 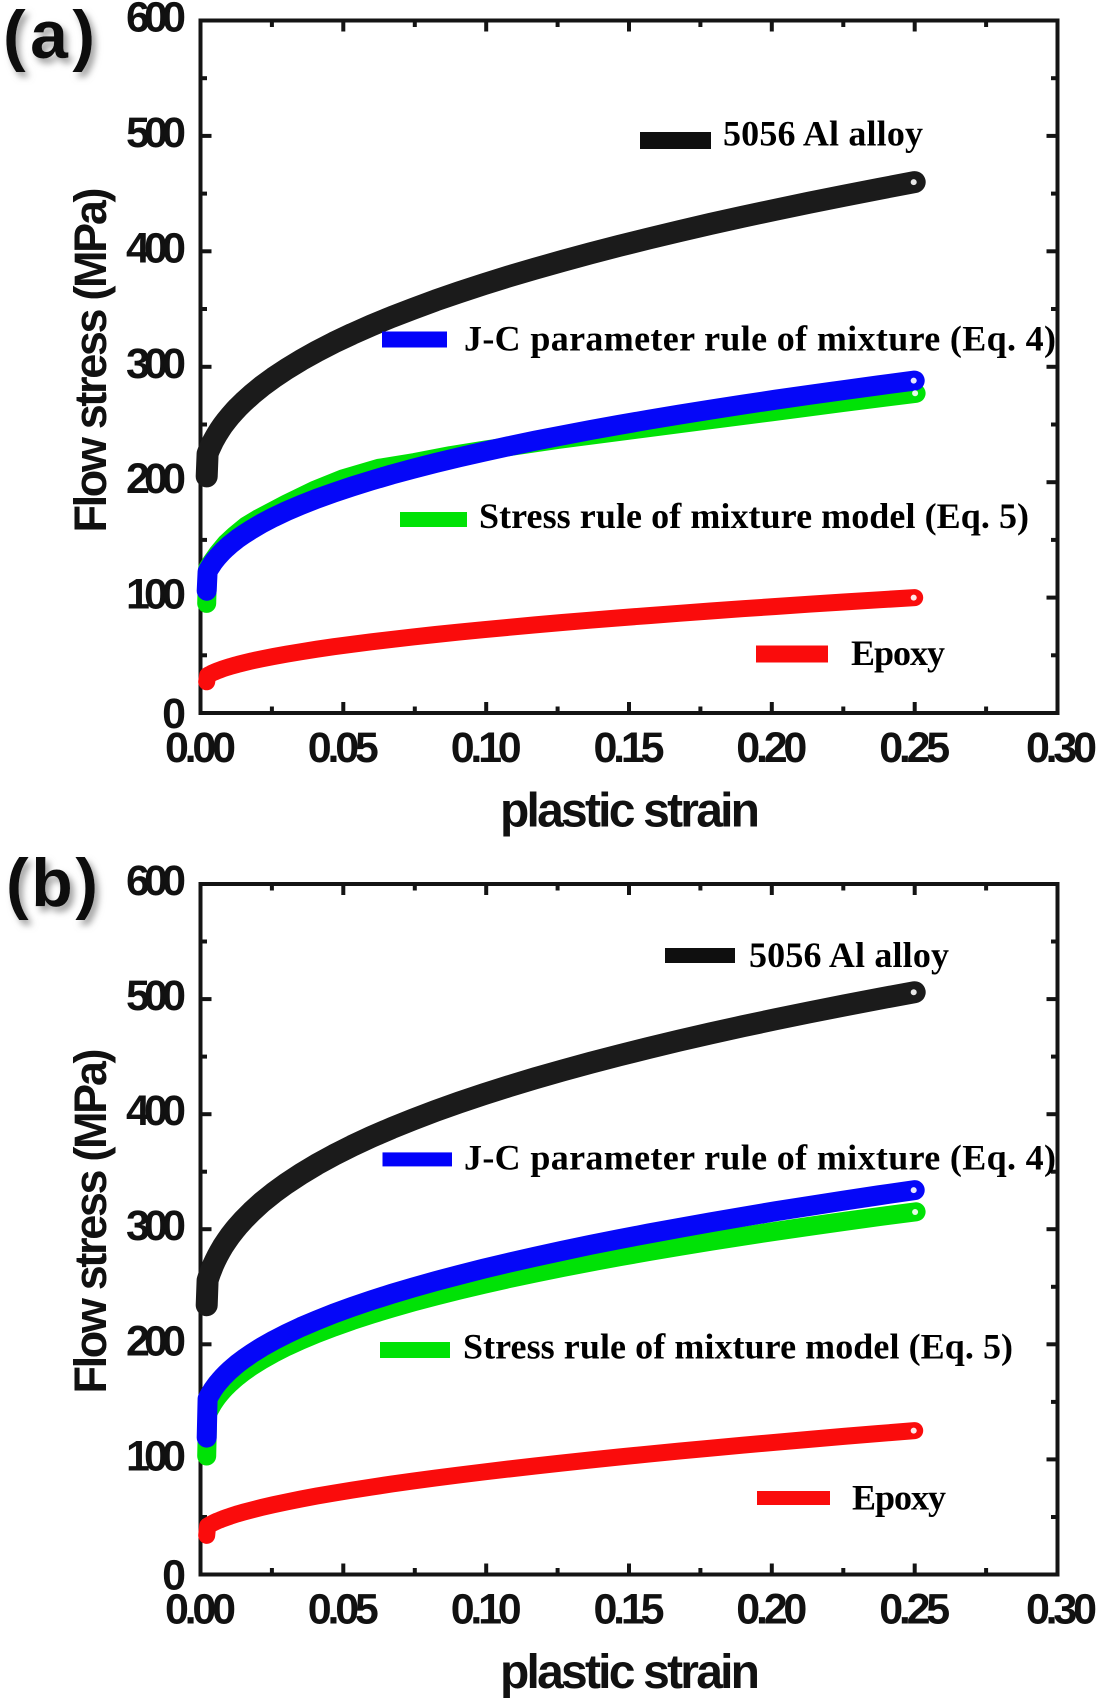 What do you see at coordinates (52, 883) in the screenshot?
I see `svg-text: (b)` at bounding box center [52, 883].